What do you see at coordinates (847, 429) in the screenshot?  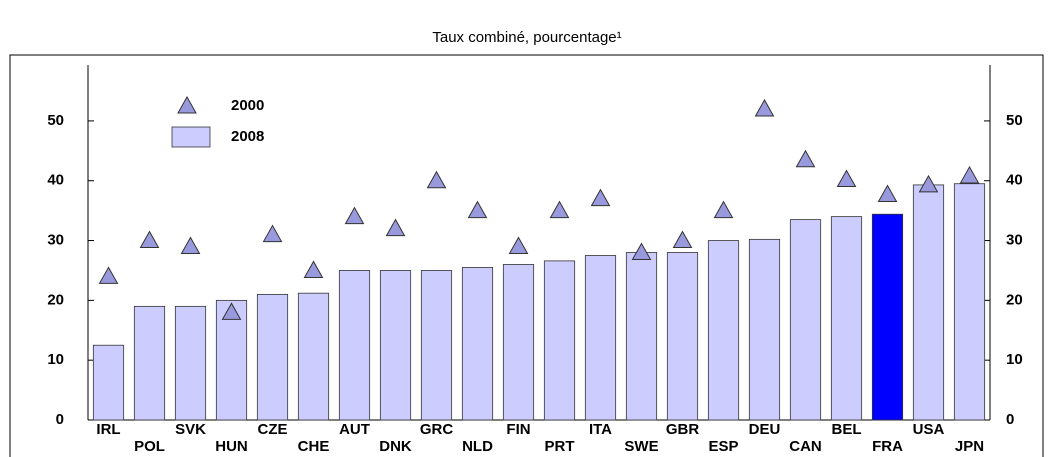 I see `x-tick-label: BEL` at bounding box center [847, 429].